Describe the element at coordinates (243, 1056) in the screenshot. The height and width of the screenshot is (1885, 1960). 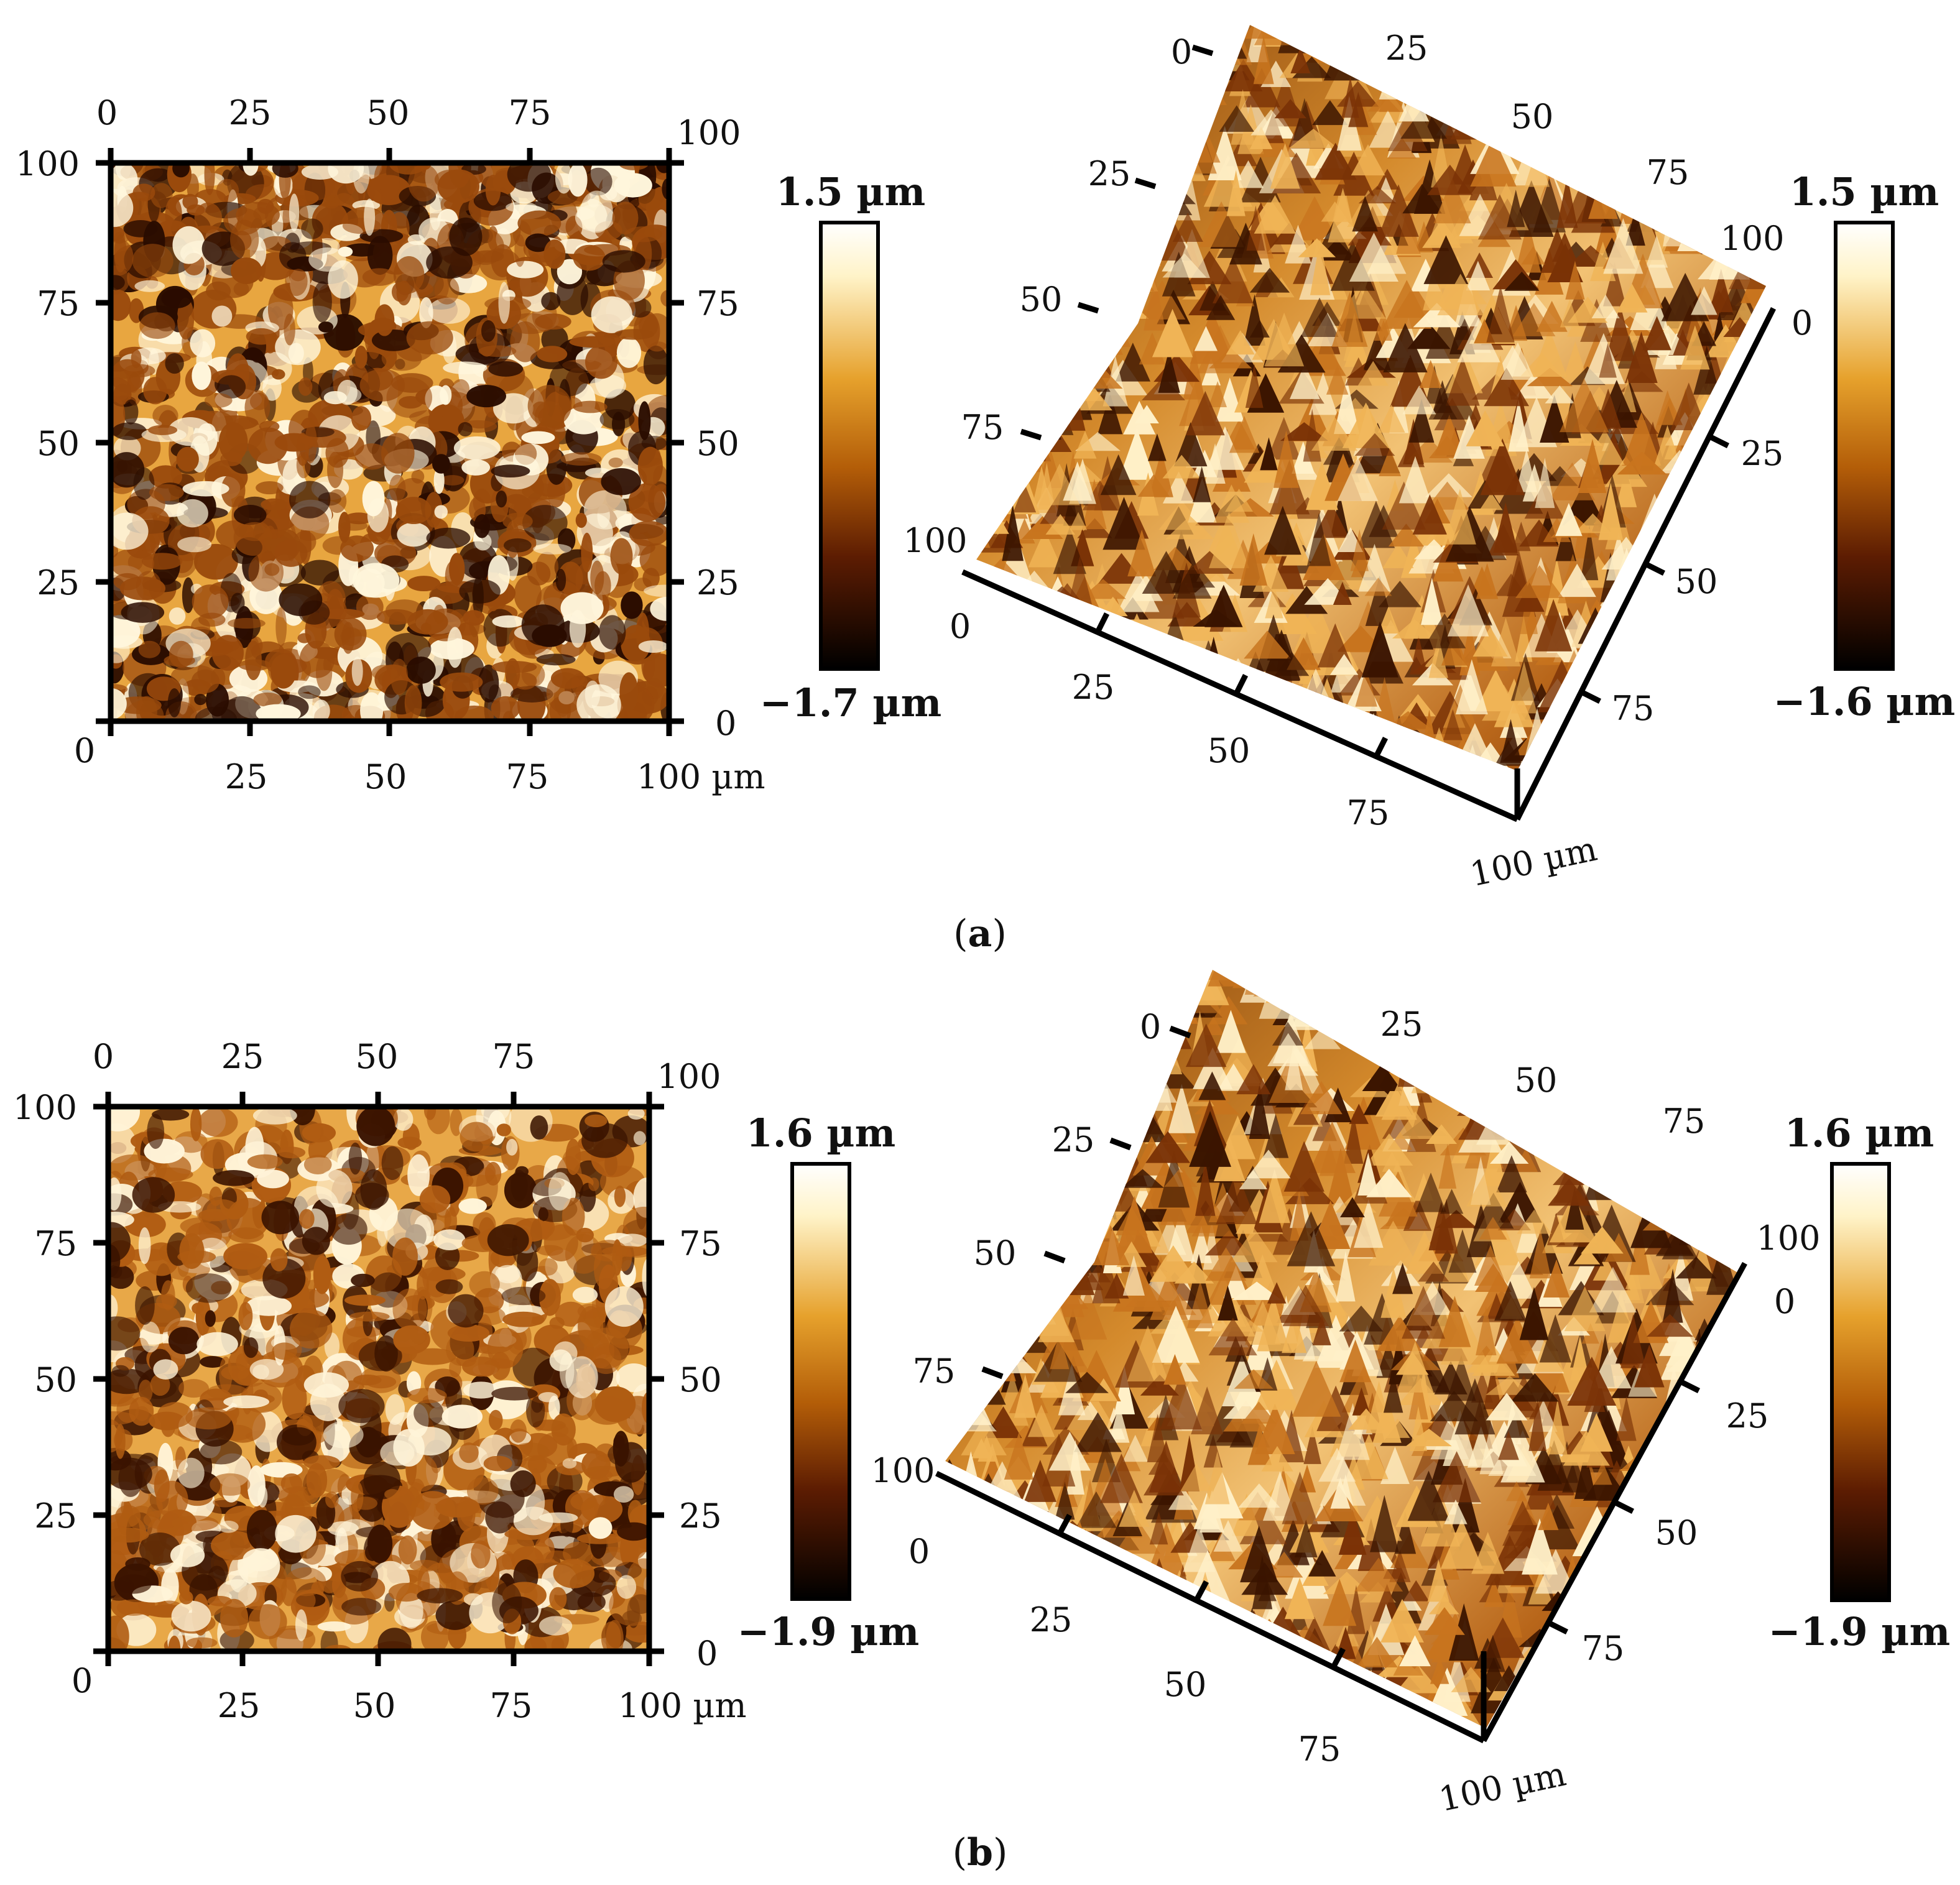
I see `top-tick-label: 25` at that location.